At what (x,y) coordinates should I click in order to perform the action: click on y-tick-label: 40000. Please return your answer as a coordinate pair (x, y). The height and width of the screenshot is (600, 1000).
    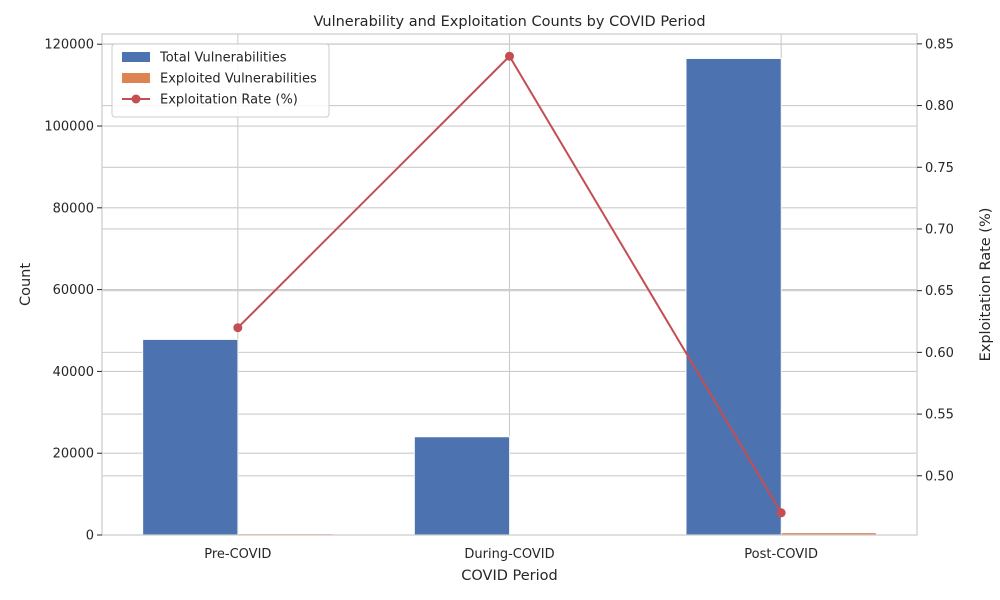
    Looking at the image, I should click on (73, 372).